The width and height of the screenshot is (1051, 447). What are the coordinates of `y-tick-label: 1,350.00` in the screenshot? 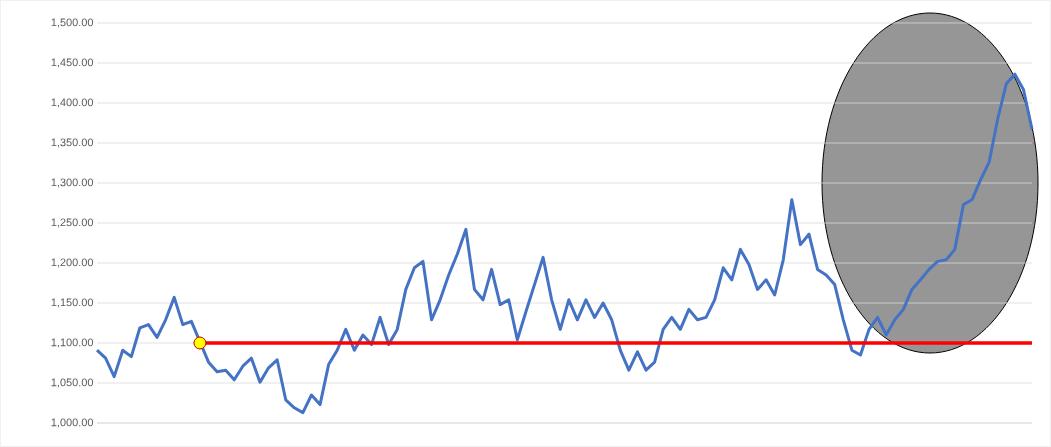 It's located at (72, 143).